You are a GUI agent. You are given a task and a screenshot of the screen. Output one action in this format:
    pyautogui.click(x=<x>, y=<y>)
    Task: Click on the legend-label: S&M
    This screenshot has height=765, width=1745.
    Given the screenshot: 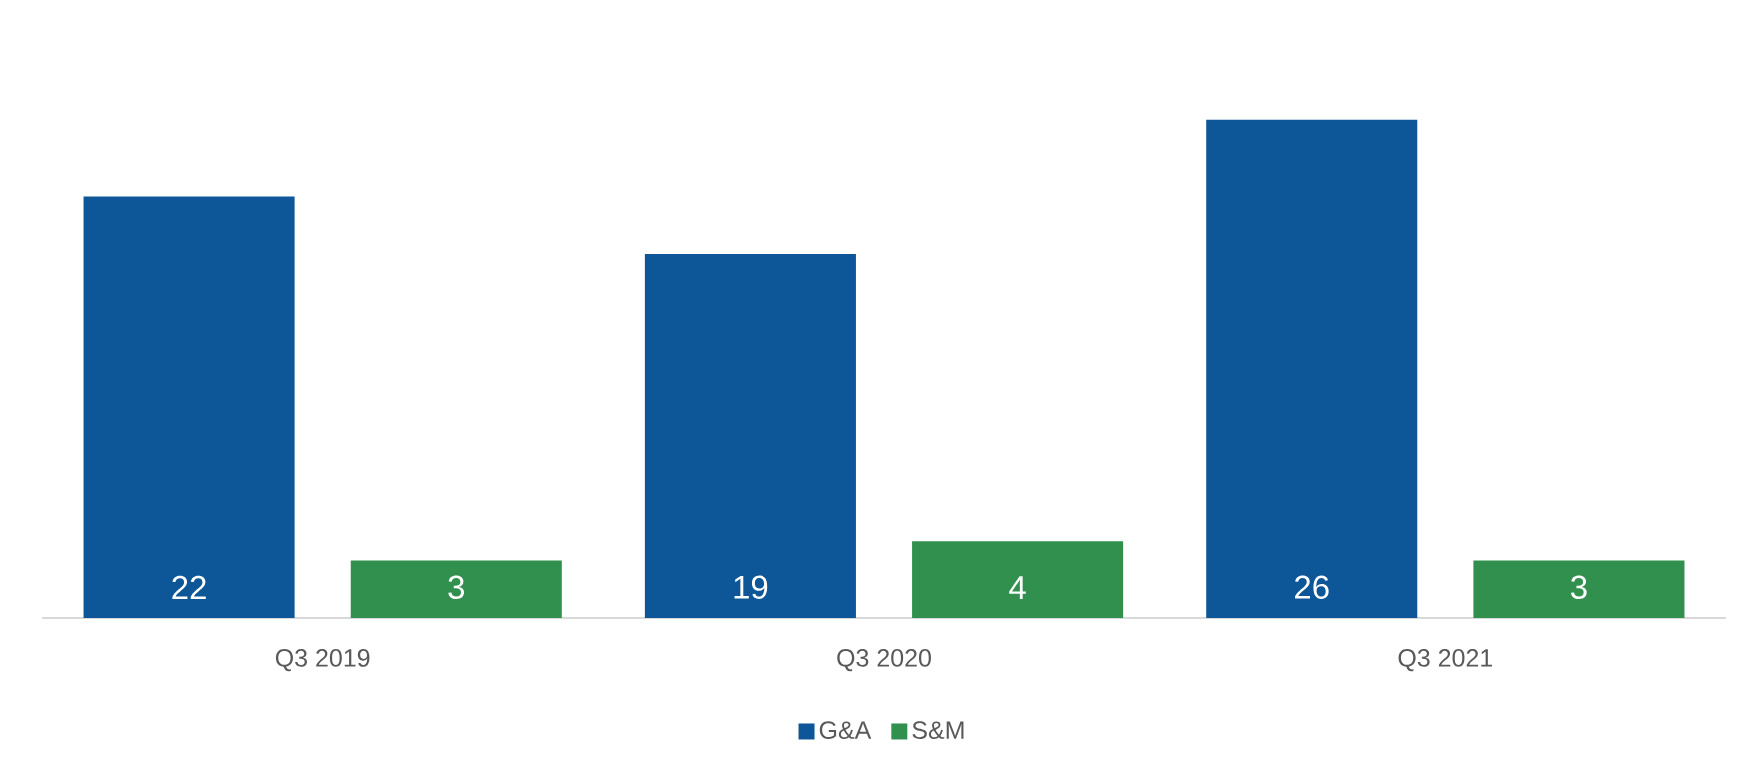 What is the action you would take?
    pyautogui.click(x=938, y=730)
    